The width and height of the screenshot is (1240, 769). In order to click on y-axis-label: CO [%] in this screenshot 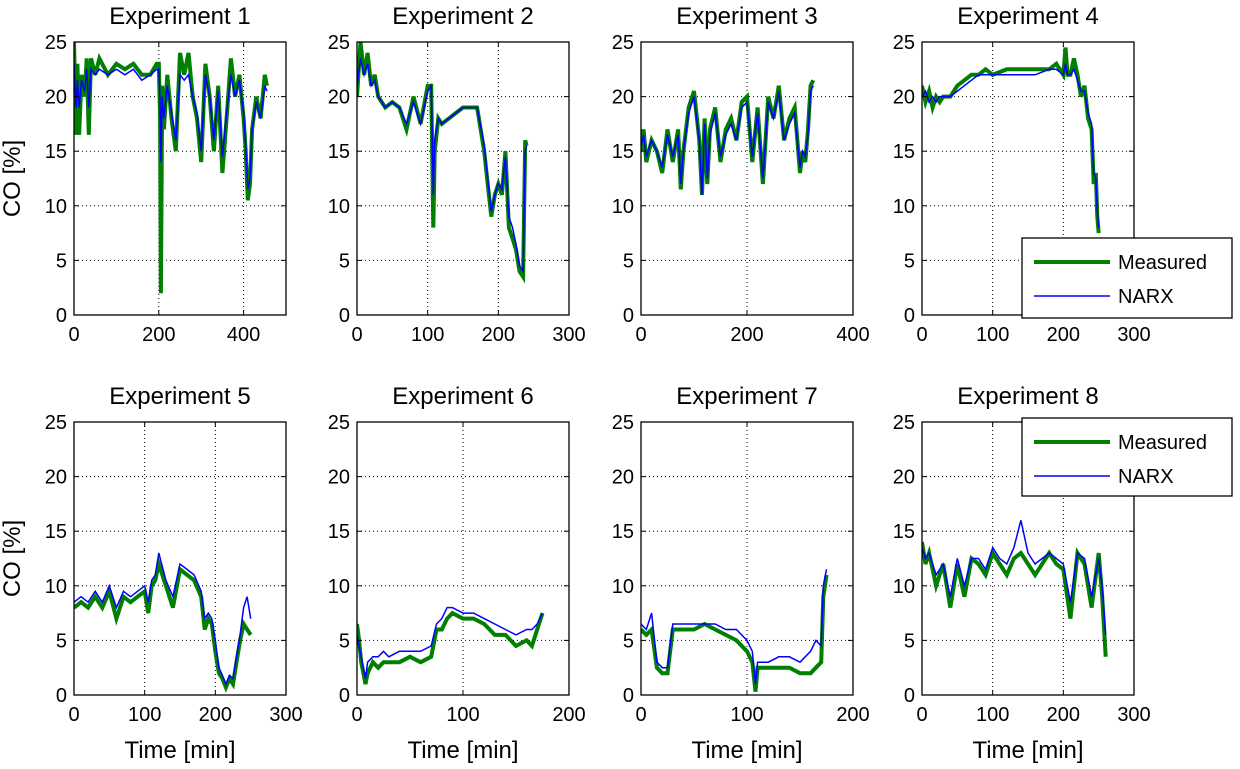, I will do `click(13, 178)`.